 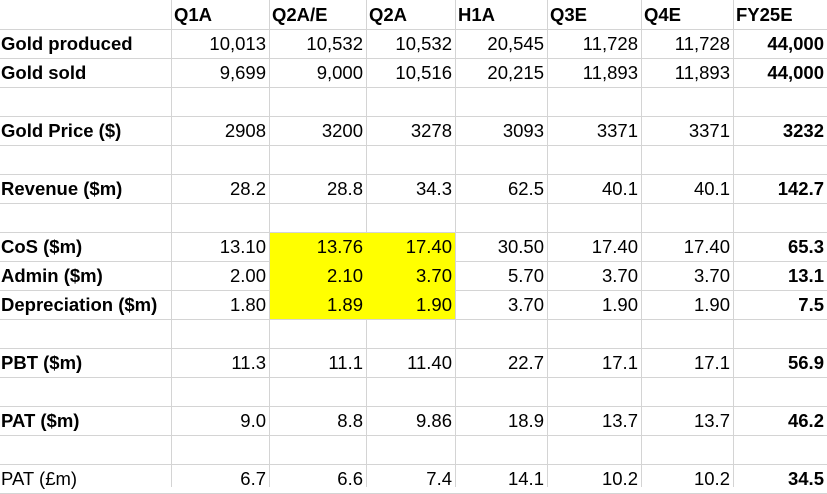 What do you see at coordinates (40, 420) in the screenshot?
I see `row-label: PAT ($m)` at bounding box center [40, 420].